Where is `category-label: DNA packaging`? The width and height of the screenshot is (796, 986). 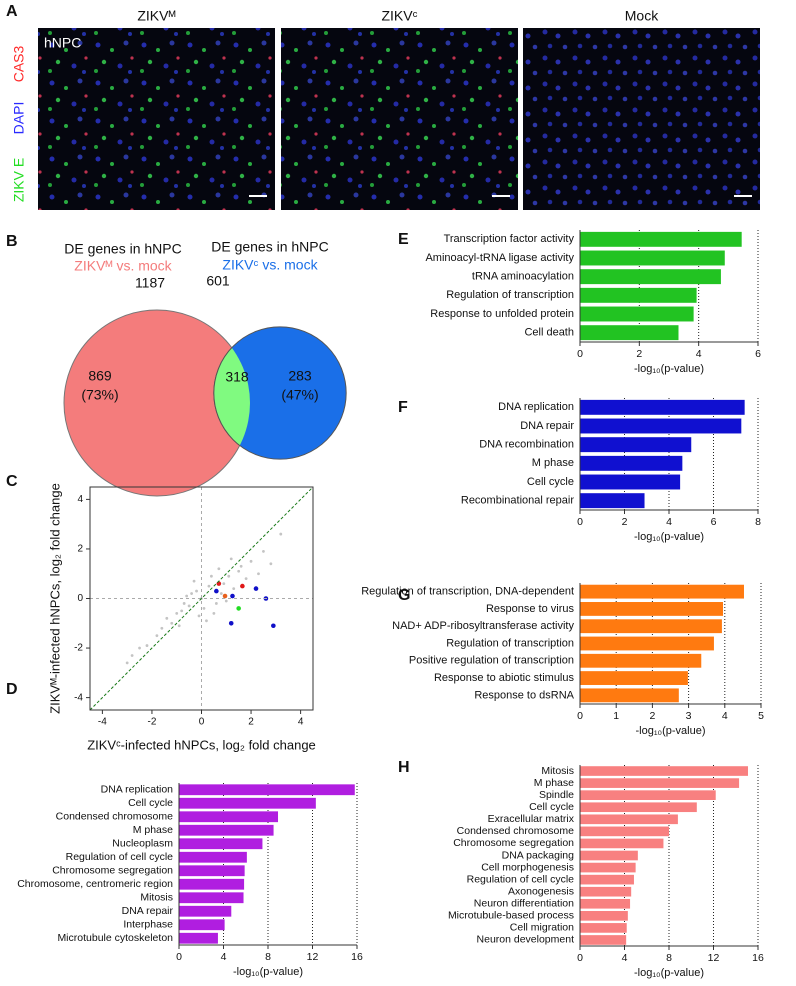
category-label: DNA packaging is located at coordinates (538, 855).